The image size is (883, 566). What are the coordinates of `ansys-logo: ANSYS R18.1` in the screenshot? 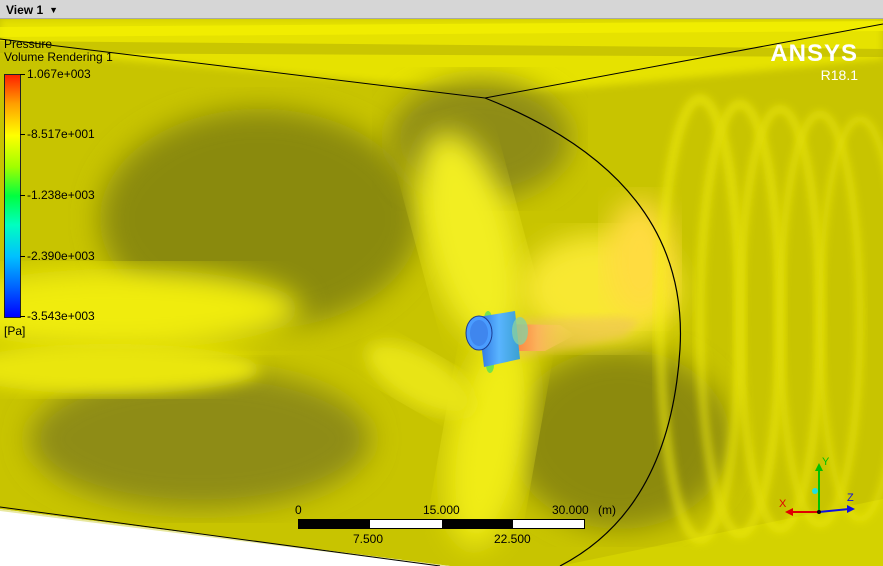 It's located at (814, 62).